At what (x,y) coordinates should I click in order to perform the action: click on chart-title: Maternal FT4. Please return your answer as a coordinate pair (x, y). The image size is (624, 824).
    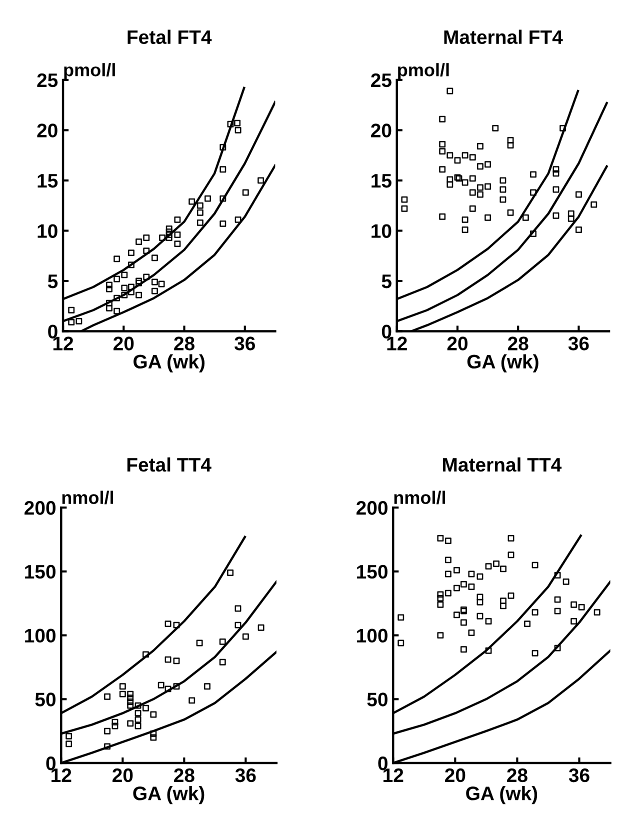
    Looking at the image, I should click on (503, 37).